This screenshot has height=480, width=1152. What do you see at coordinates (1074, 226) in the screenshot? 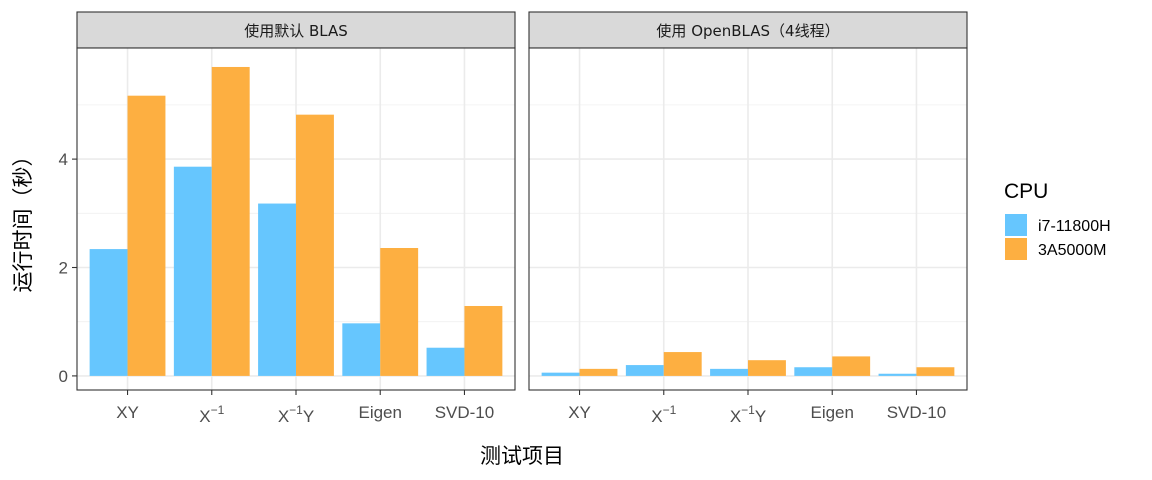
I see `legend-label-i7-11800H: i7-11800H` at bounding box center [1074, 226].